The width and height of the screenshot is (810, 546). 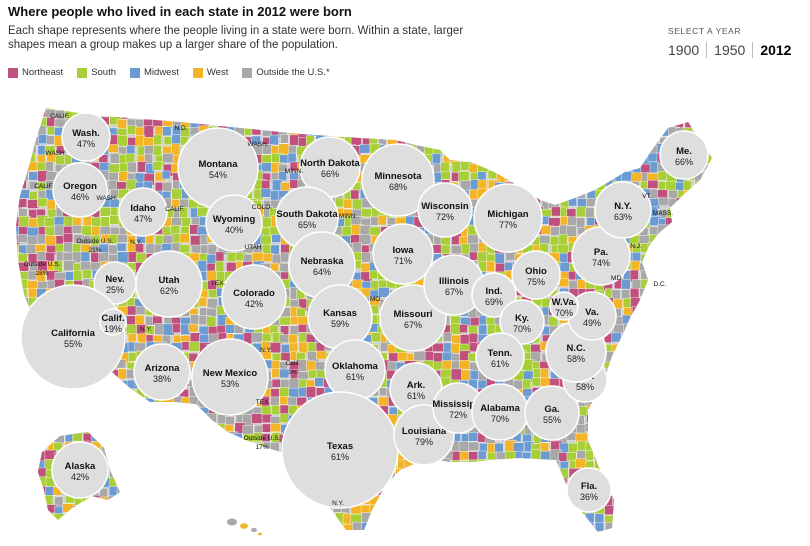 I want to click on state-percent-label: 77%, so click(x=508, y=225).